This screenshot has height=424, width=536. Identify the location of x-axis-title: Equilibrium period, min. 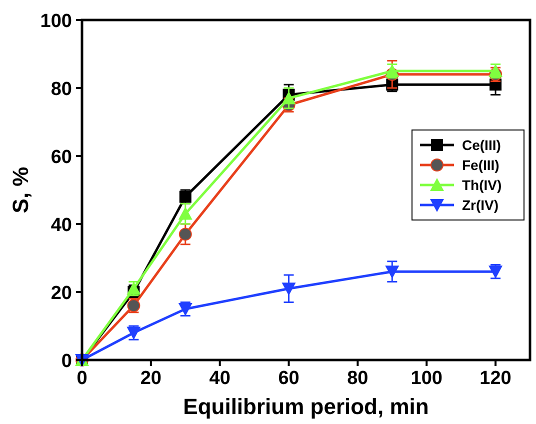
(306, 406).